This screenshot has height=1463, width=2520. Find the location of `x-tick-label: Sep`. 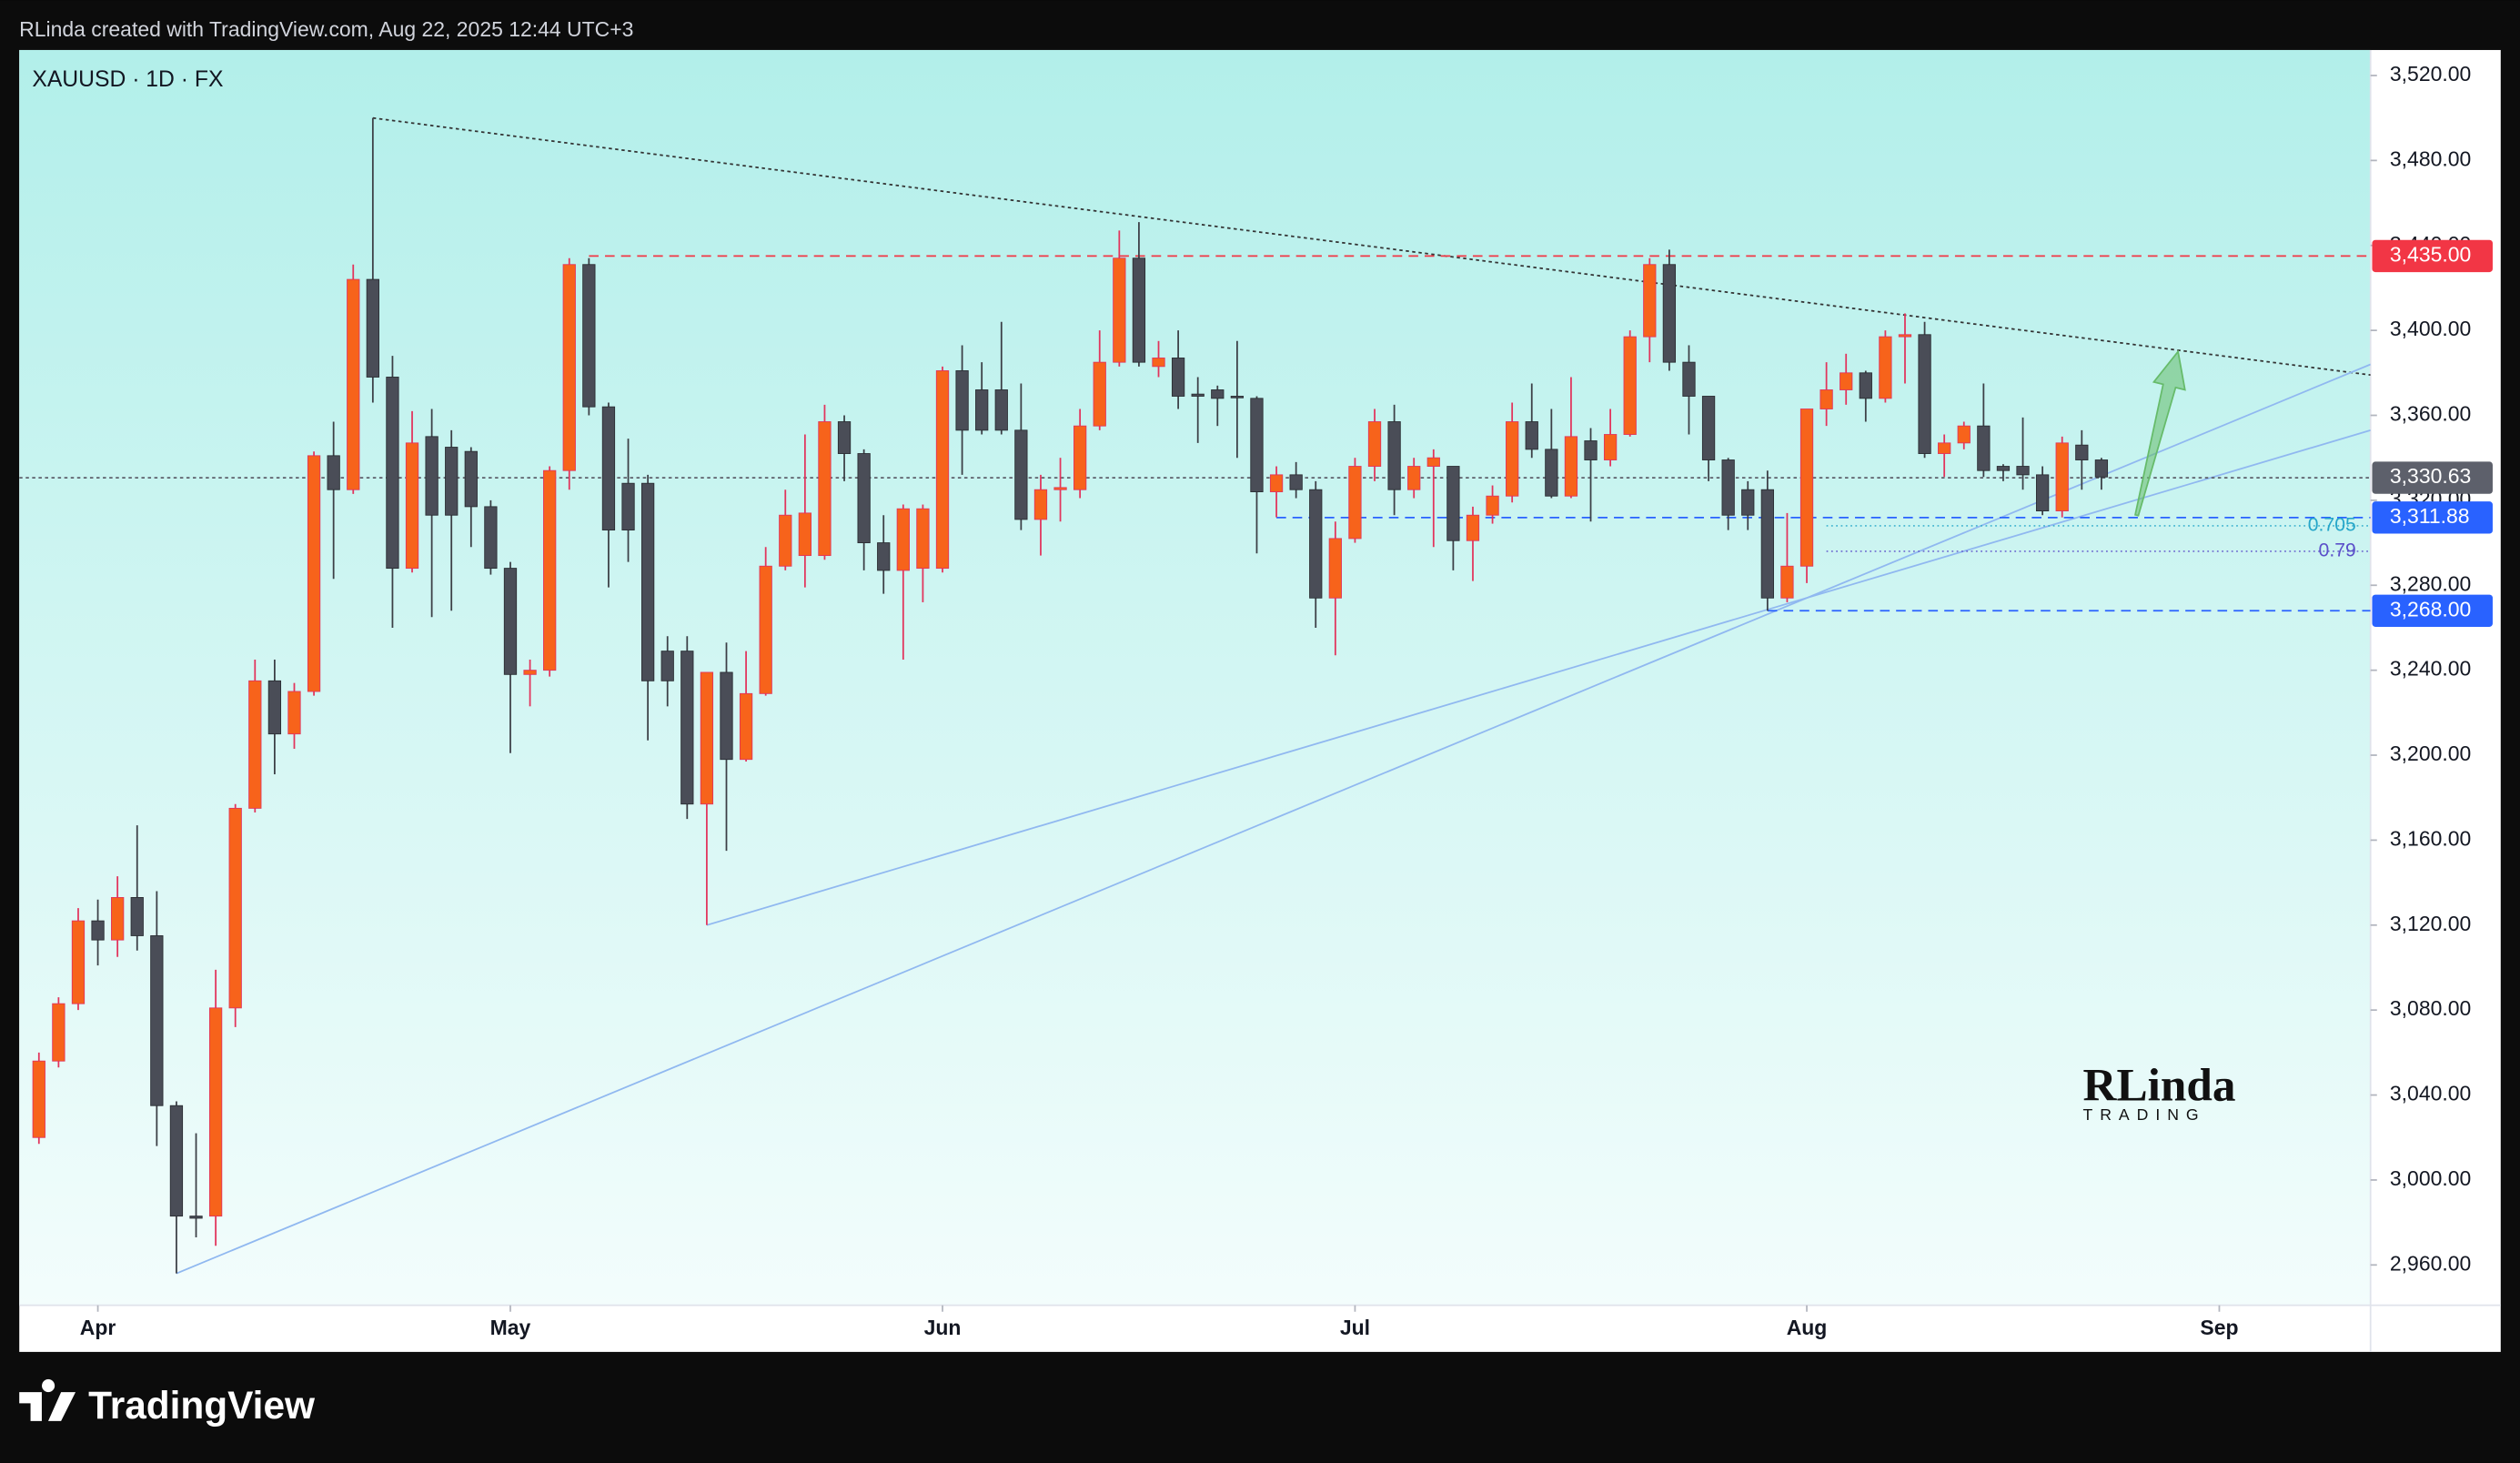

x-tick-label: Sep is located at coordinates (2219, 1327).